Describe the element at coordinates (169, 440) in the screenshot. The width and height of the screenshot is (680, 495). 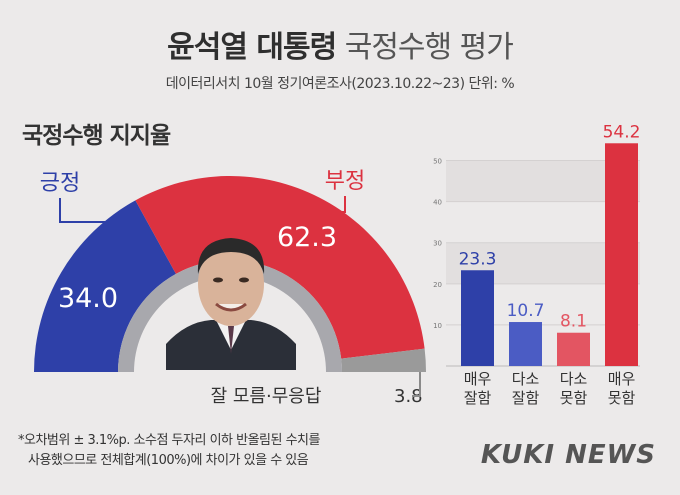
I see `footnote-line-1: *오차범위 ± 3.1%p. 소수점 두자리 이하 반올림된 수치를` at that location.